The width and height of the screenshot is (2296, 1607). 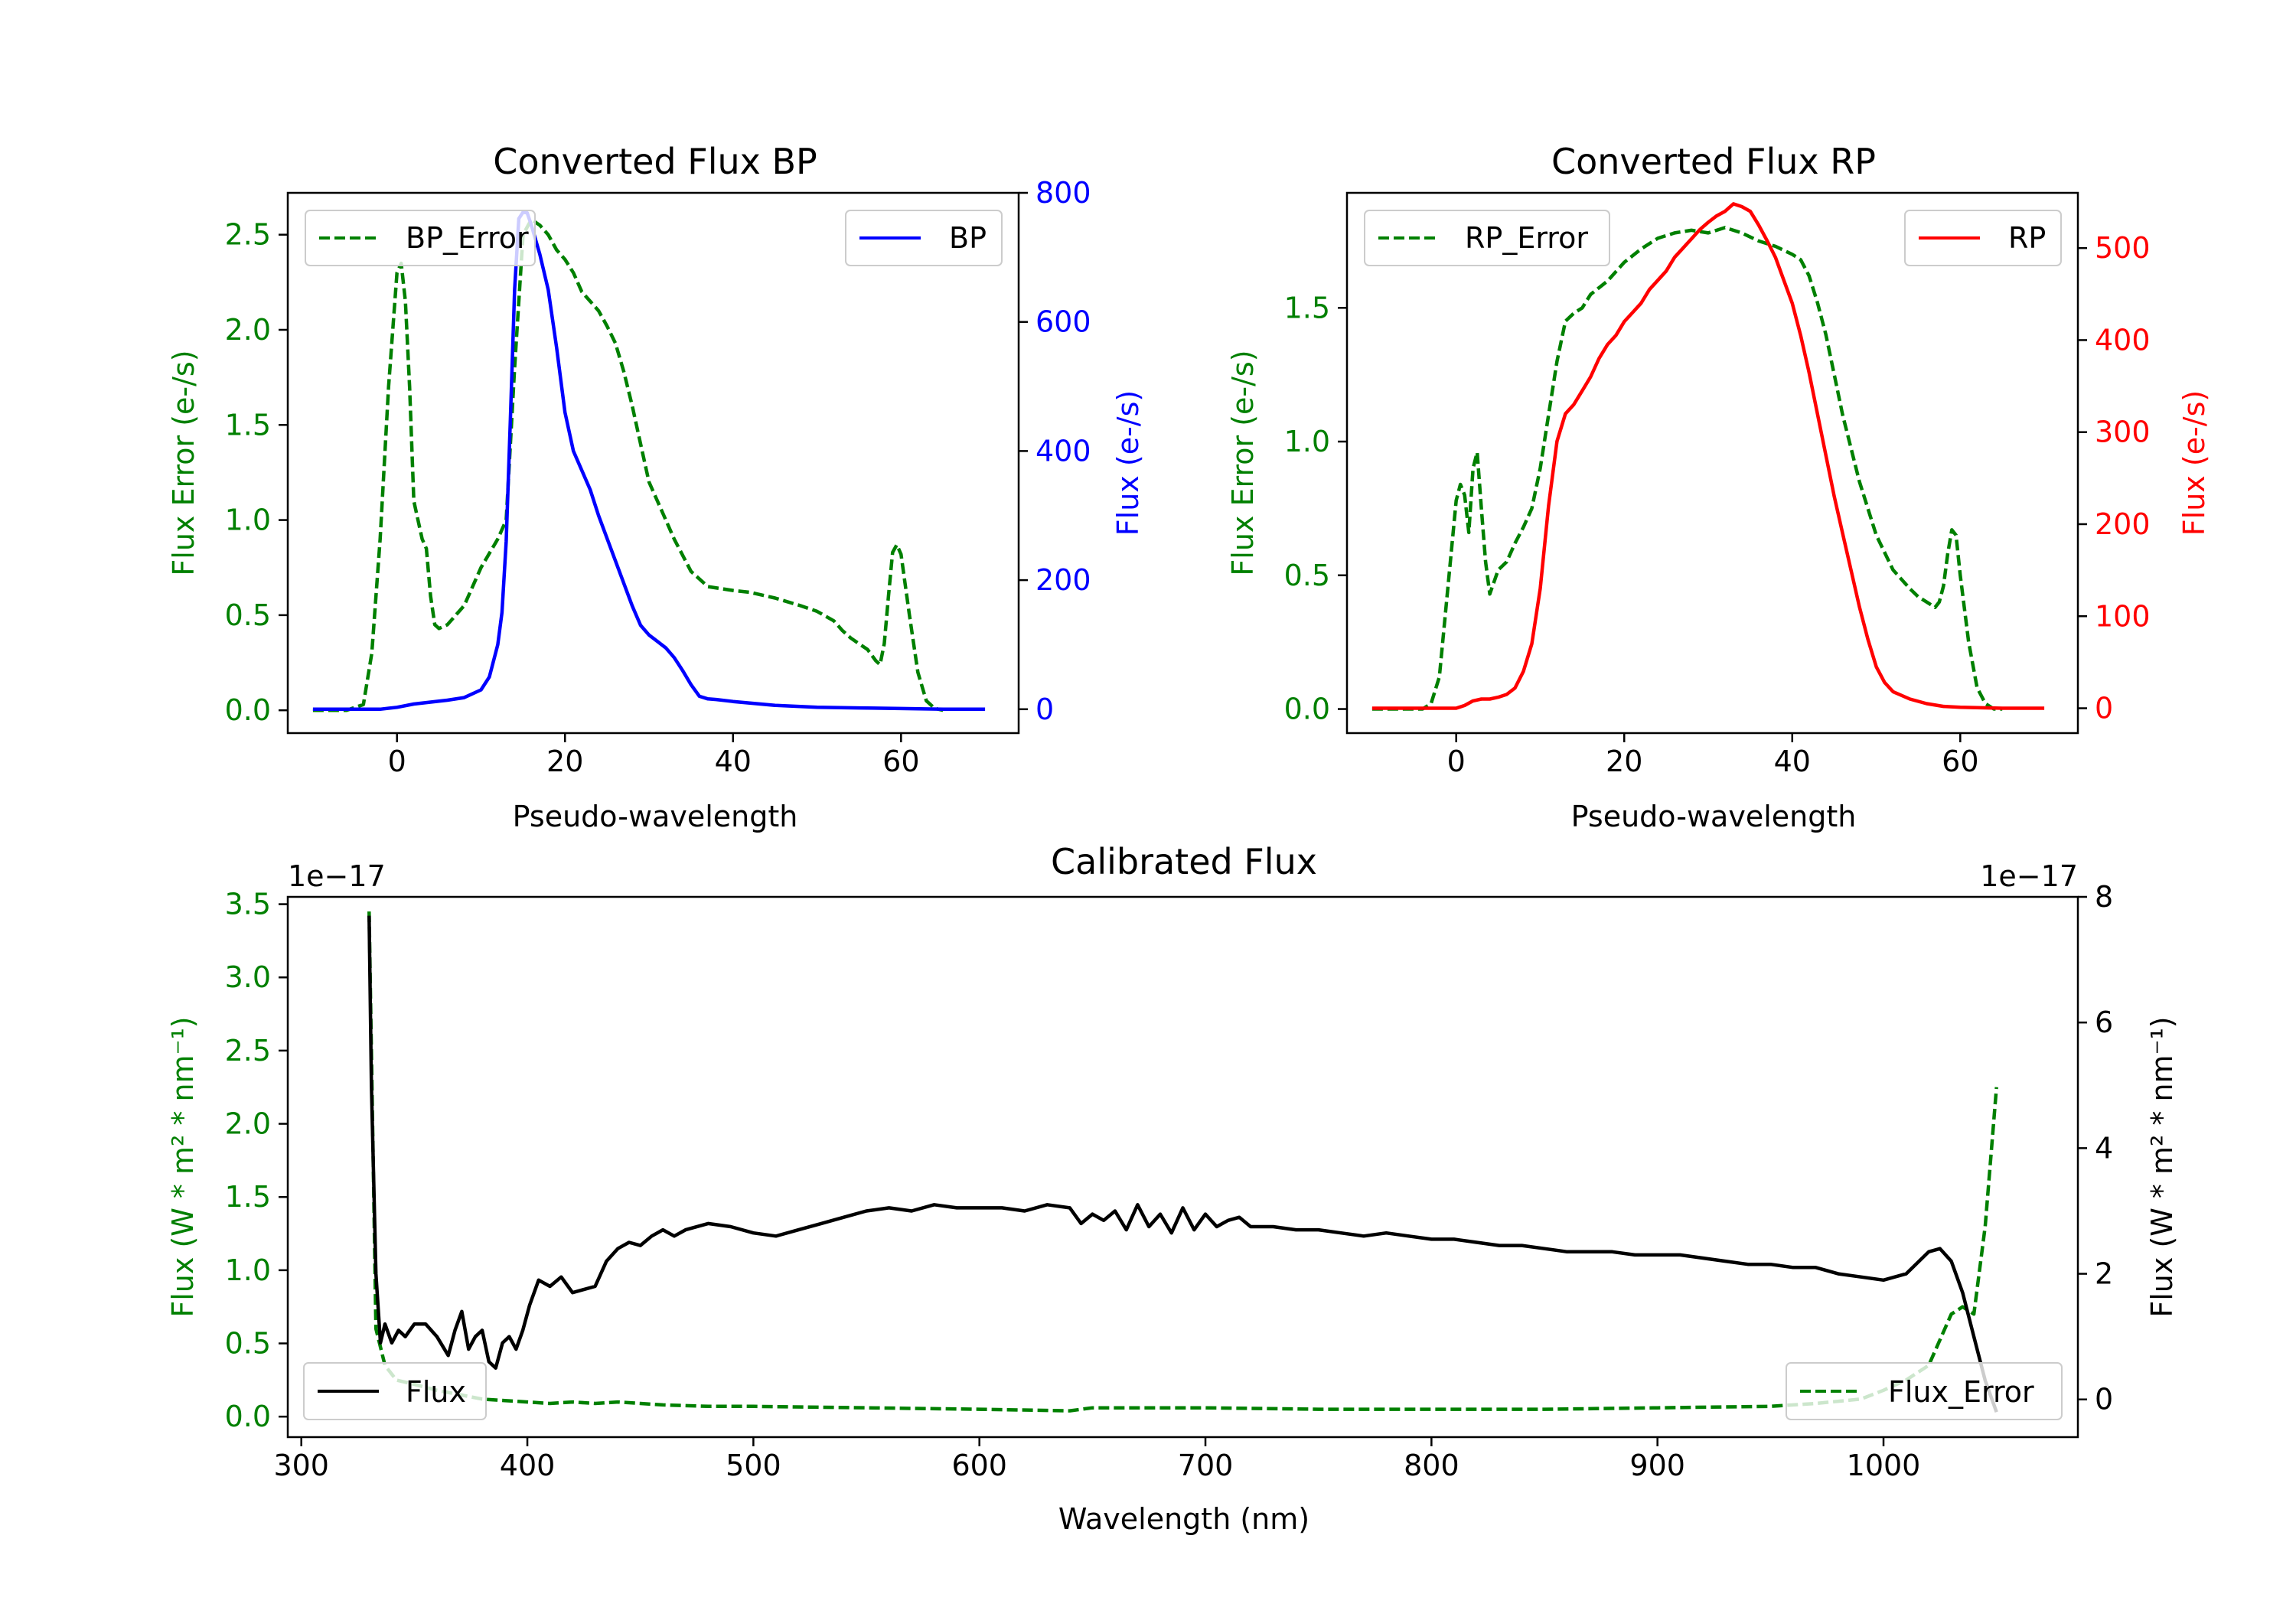 What do you see at coordinates (301, 1465) in the screenshot?
I see `calibrated-x-tick-label: 300` at bounding box center [301, 1465].